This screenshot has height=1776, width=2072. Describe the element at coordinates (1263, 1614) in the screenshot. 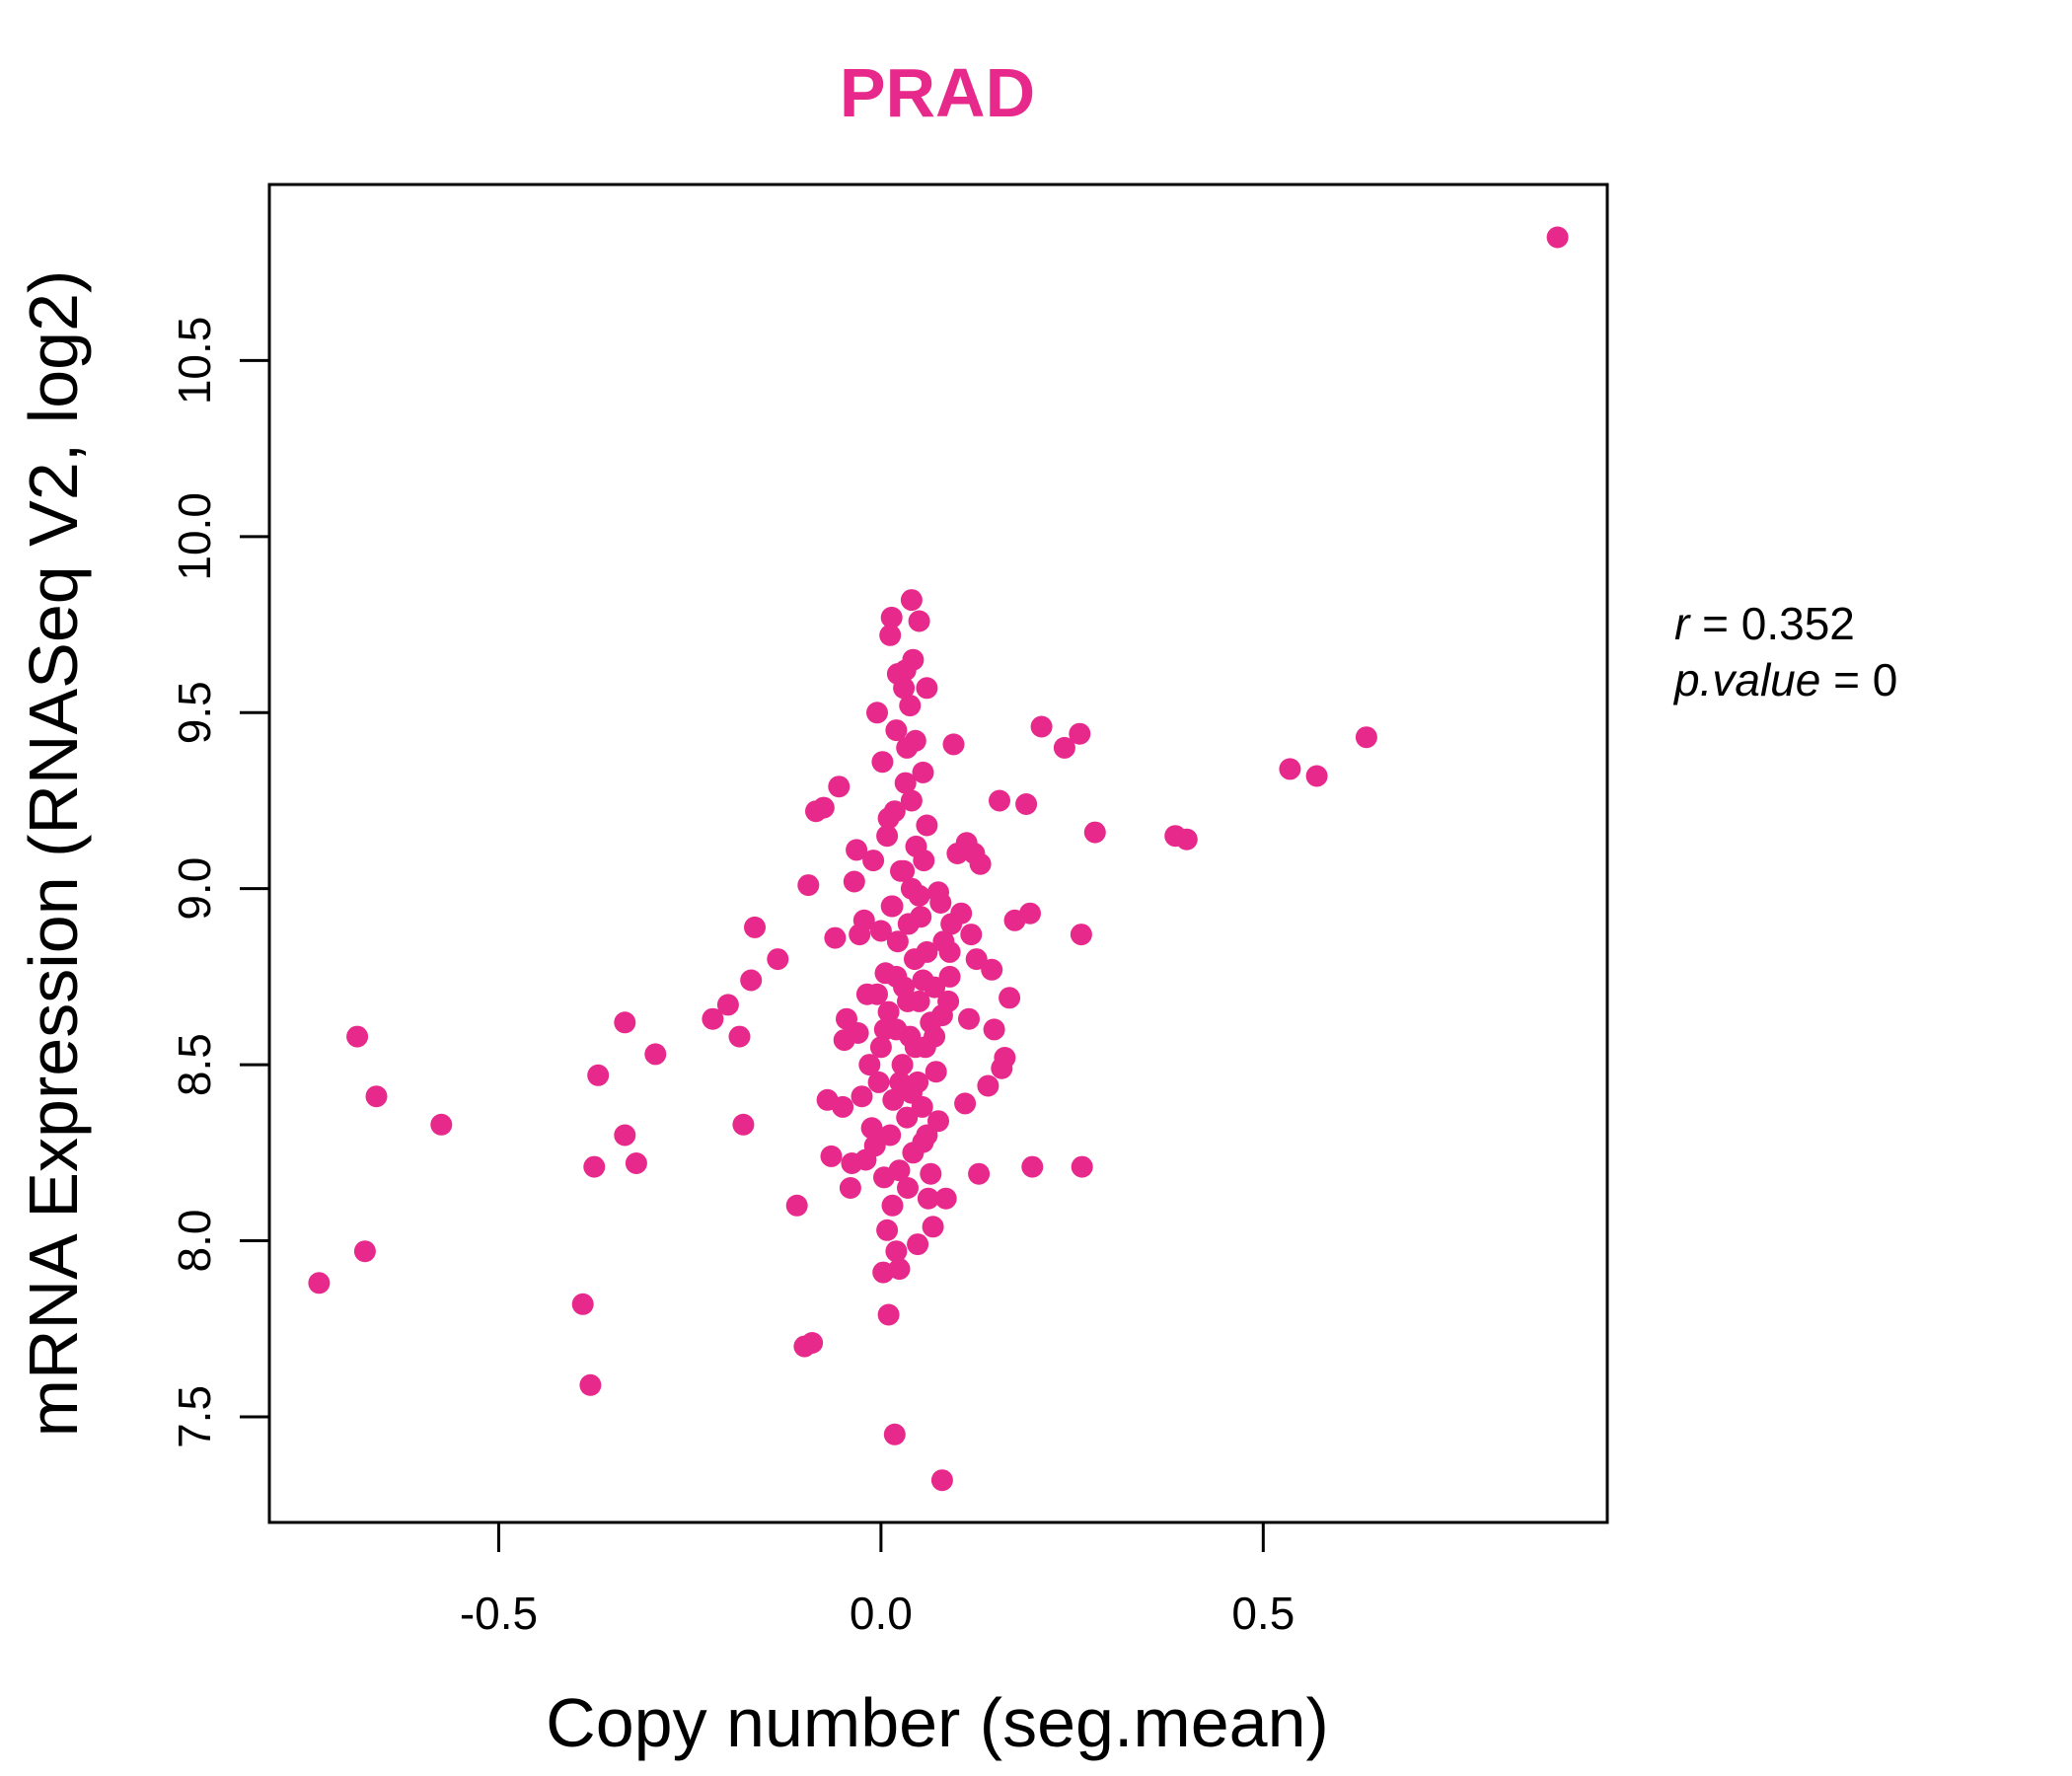

I see `x-tick-label-2: 0.5` at that location.